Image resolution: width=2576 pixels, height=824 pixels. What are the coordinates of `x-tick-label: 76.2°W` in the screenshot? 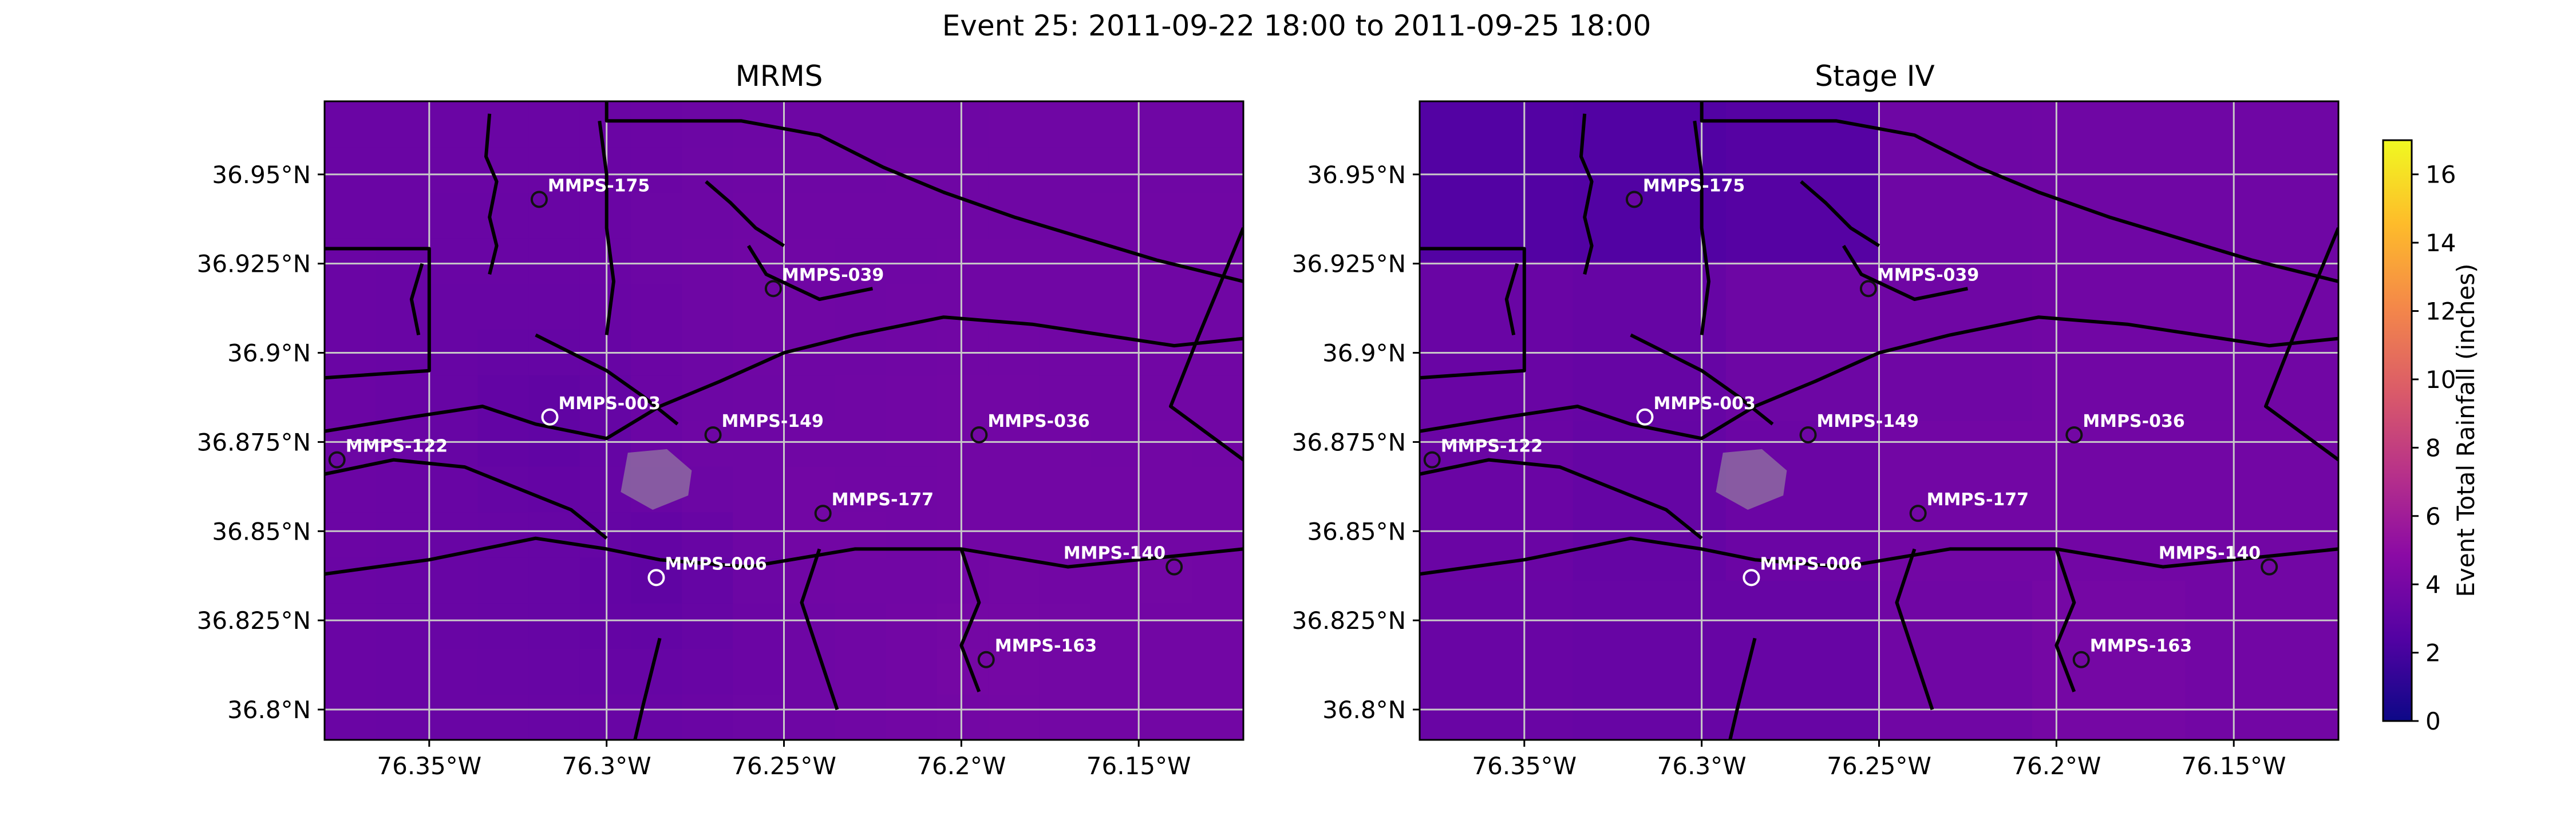 It's located at (2056, 766).